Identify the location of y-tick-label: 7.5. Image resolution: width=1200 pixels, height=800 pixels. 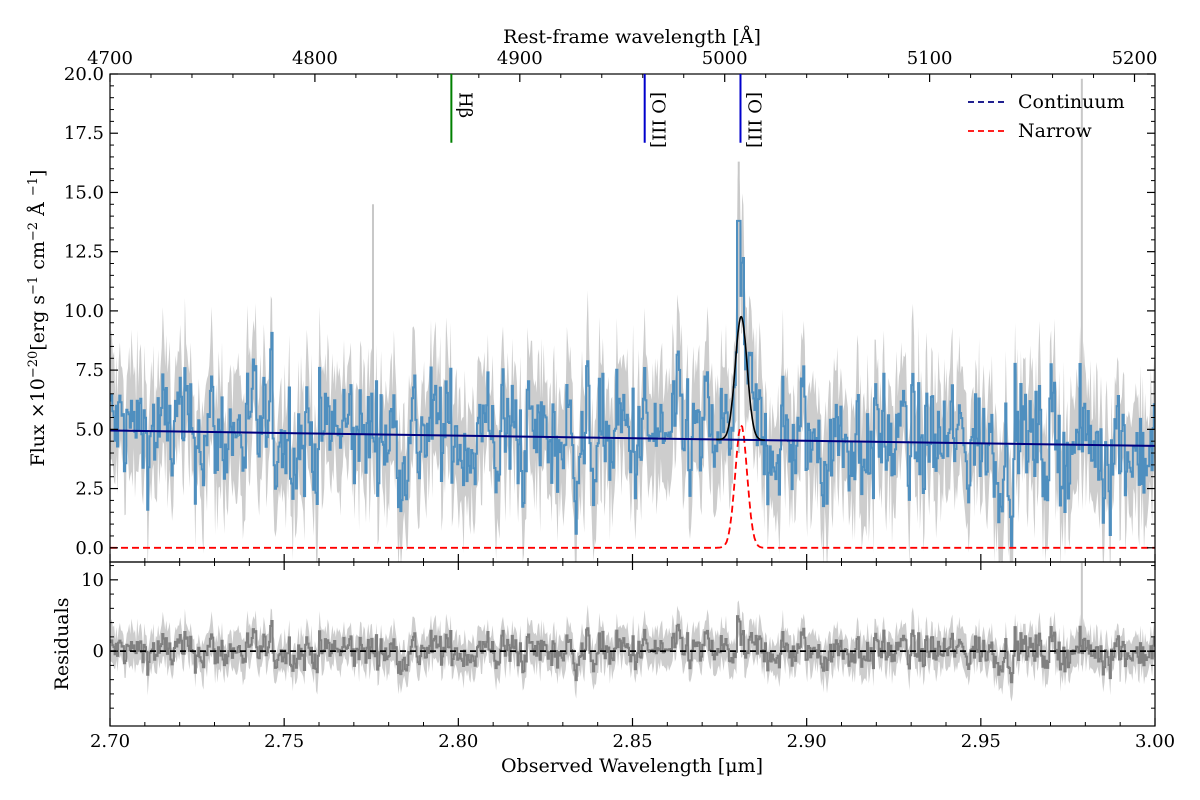
(89, 370).